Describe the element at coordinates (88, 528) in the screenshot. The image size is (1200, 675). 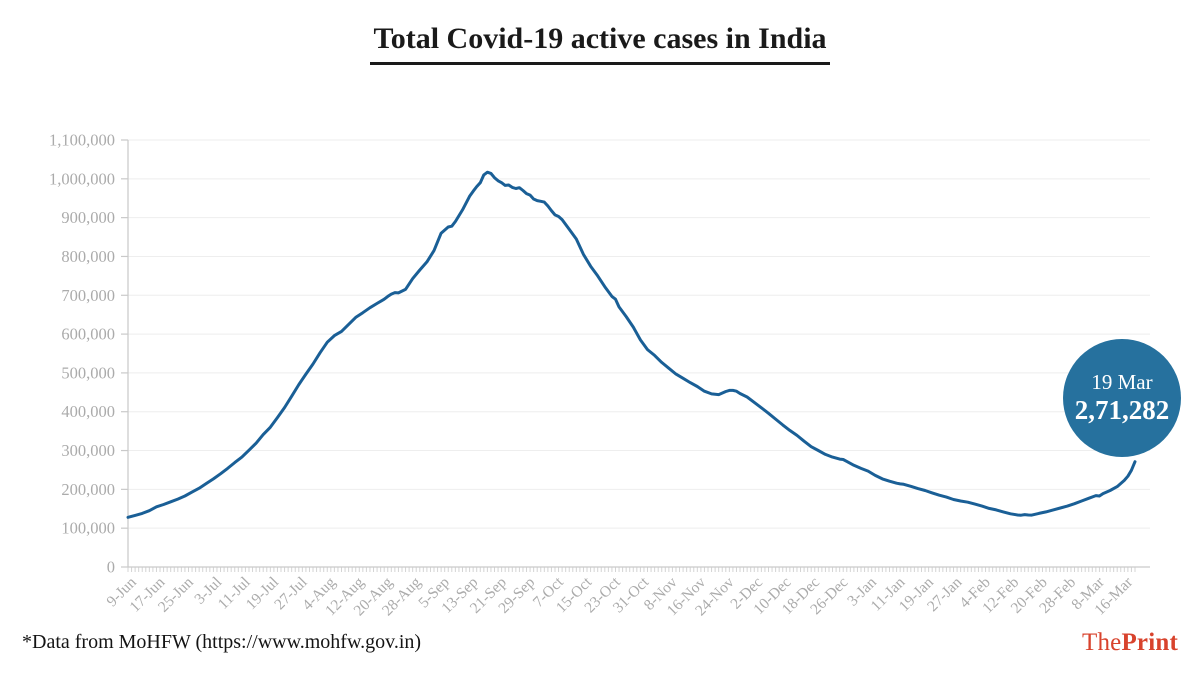
I see `y-tick-label: 100,000` at that location.